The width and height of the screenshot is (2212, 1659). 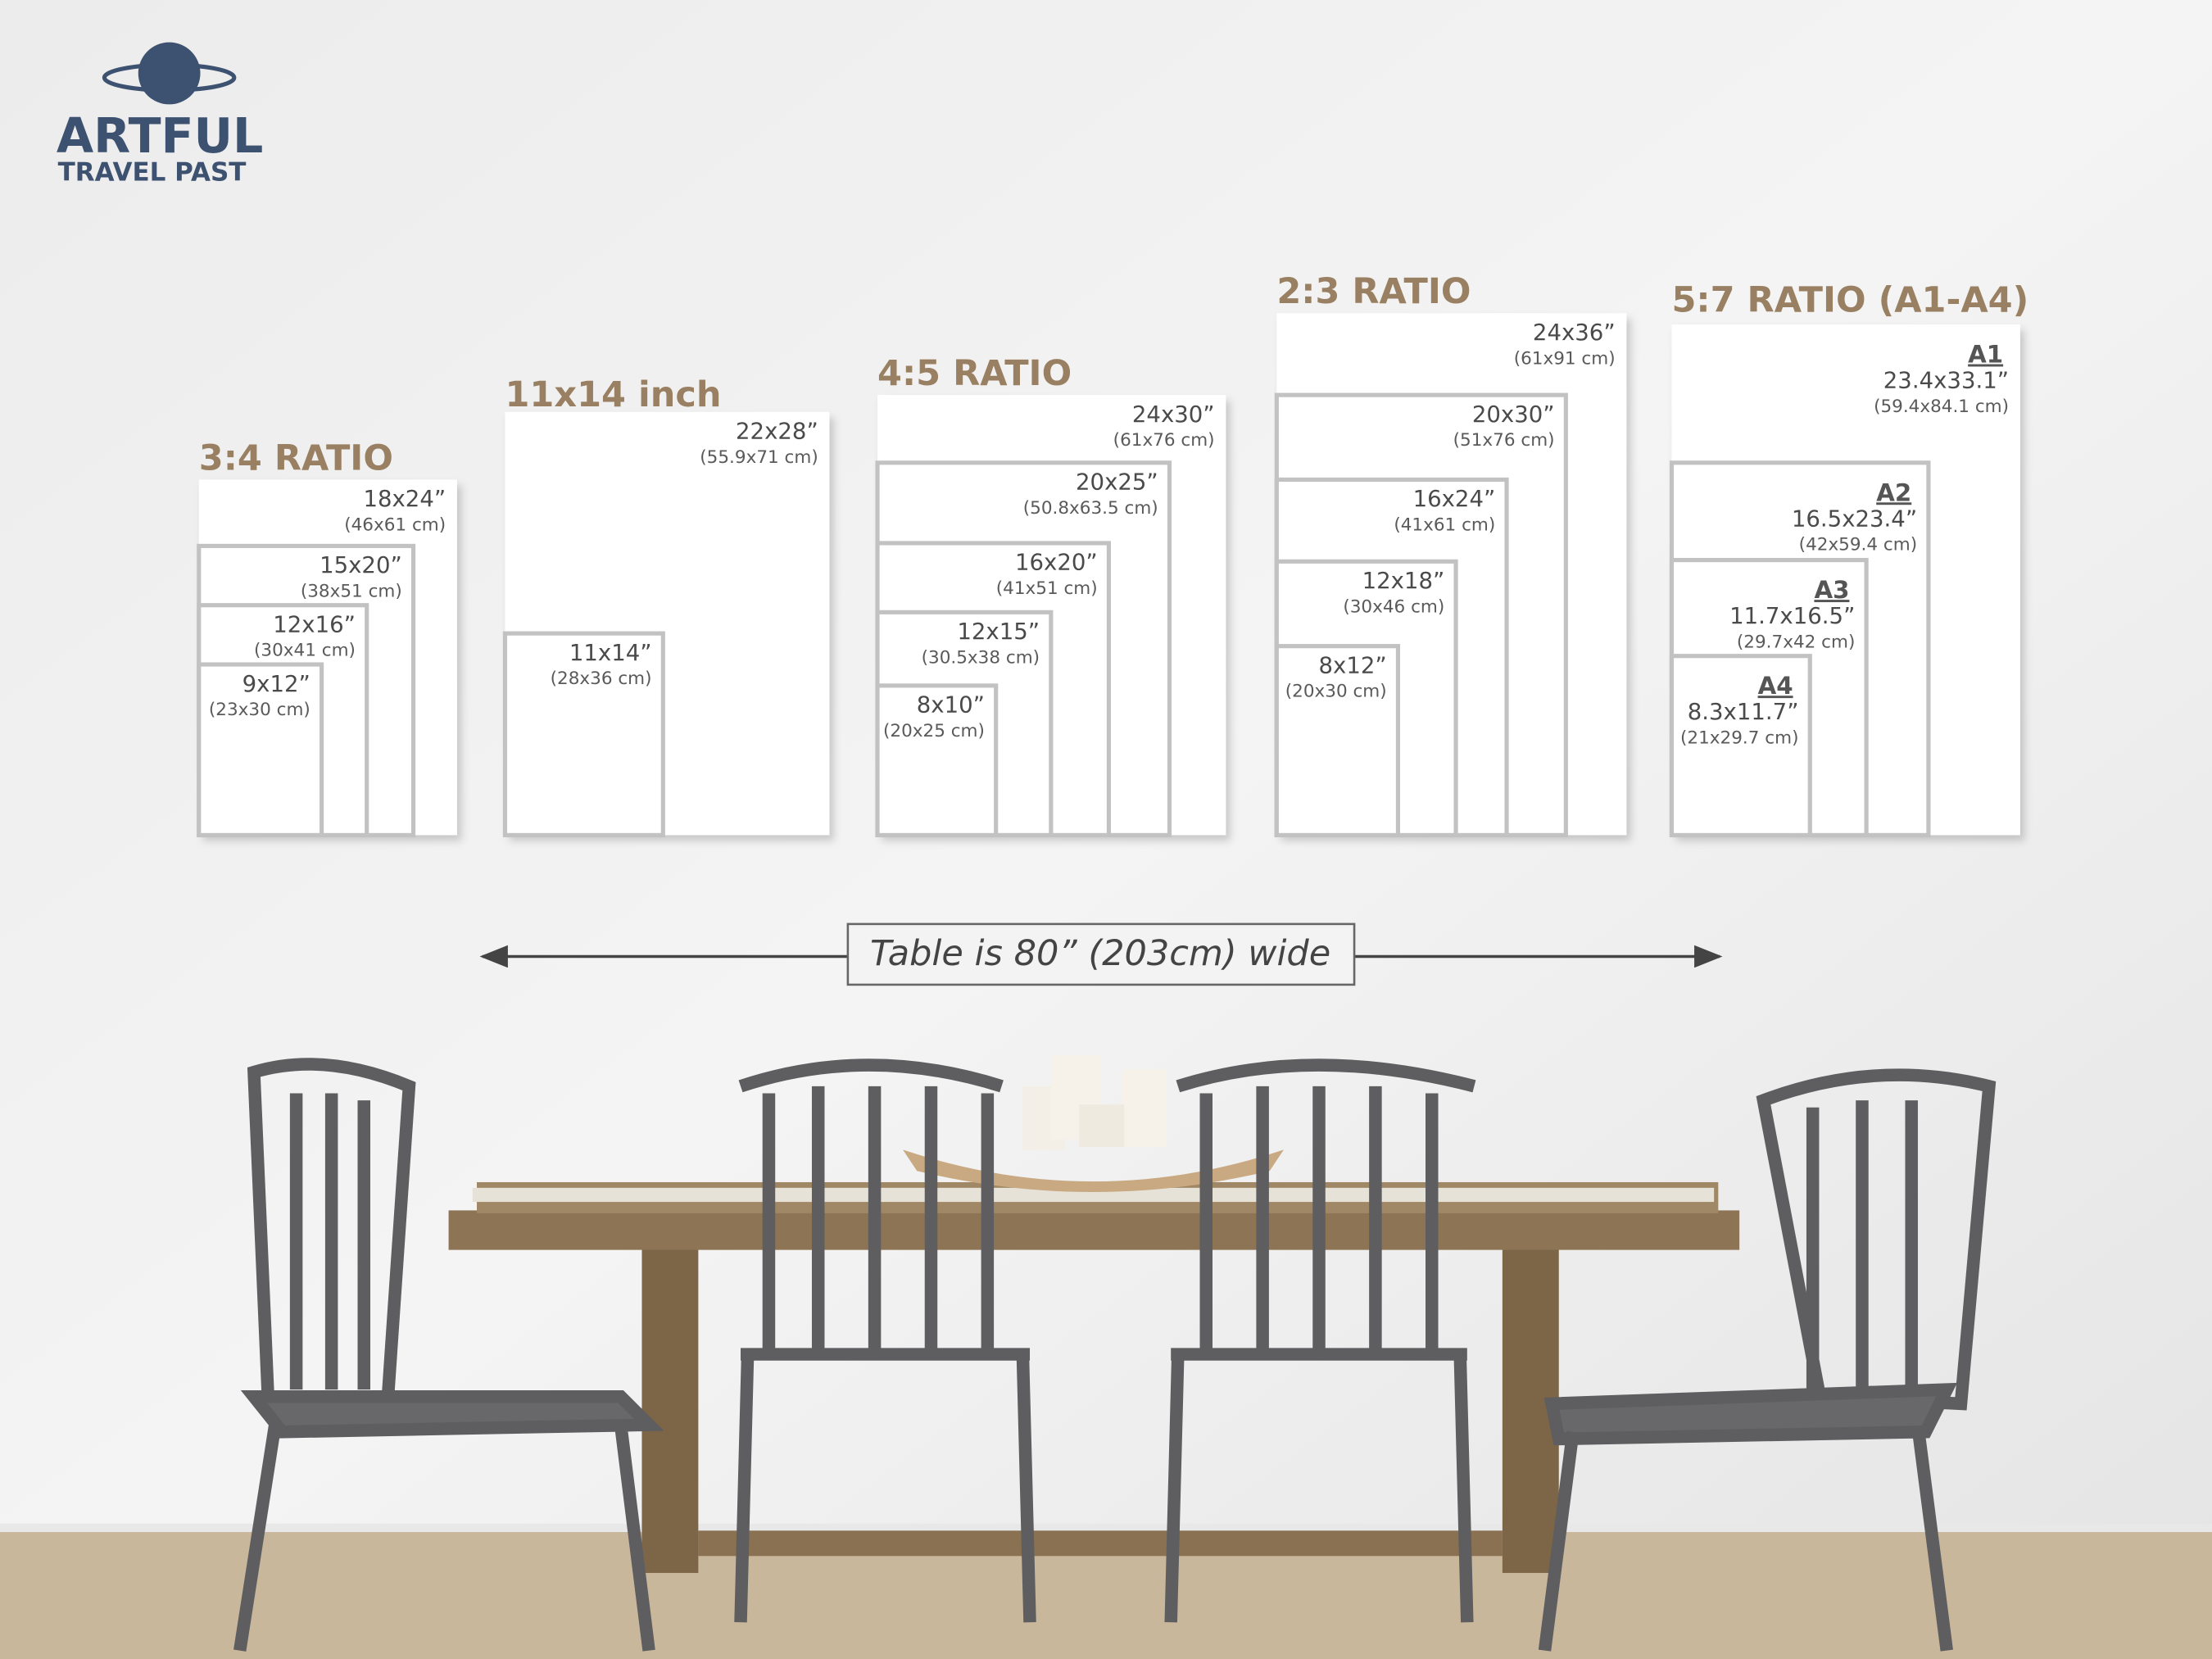 What do you see at coordinates (1373, 291) in the screenshot?
I see `group-title: 2:3 RATIO` at bounding box center [1373, 291].